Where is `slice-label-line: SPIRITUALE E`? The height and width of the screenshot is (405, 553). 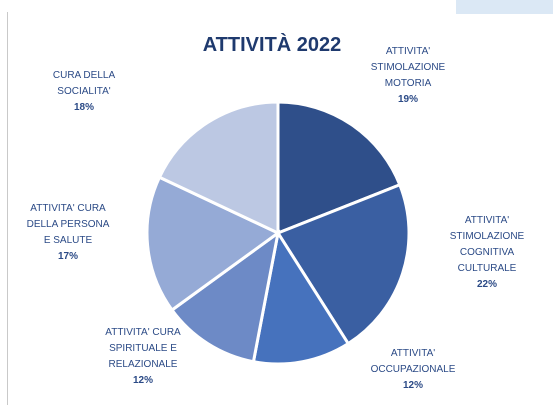
slice-label-line: SPIRITUALE E is located at coordinates (143, 348).